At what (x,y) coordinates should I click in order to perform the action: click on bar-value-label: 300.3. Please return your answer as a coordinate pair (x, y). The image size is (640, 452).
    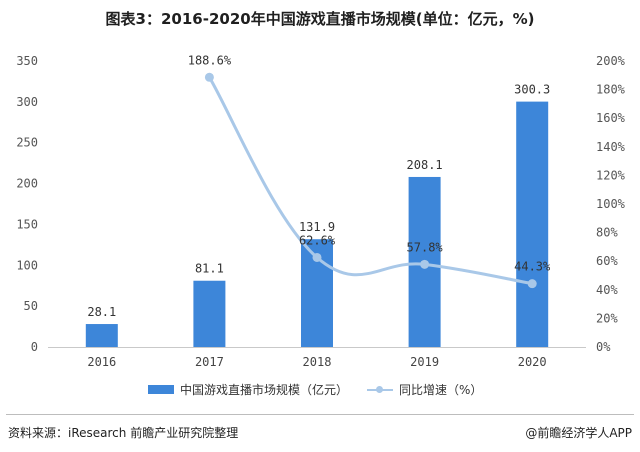
    Looking at the image, I should click on (532, 90).